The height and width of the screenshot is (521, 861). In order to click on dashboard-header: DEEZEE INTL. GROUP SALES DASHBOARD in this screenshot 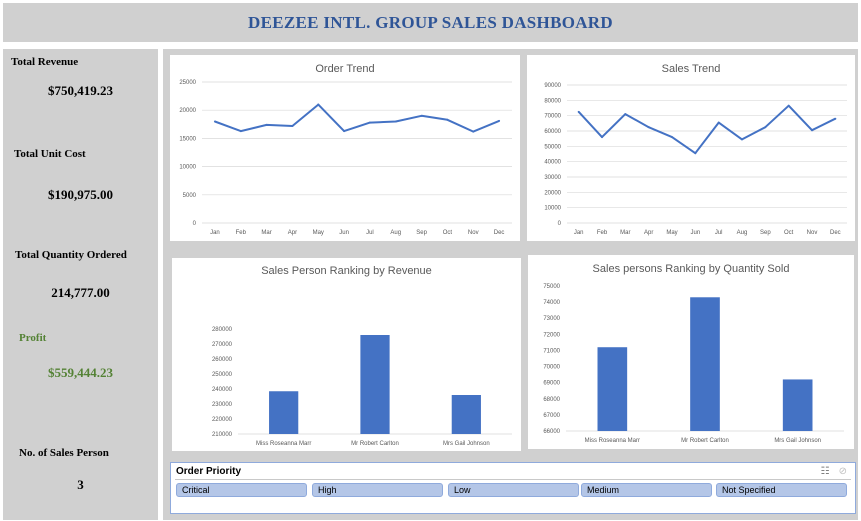, I will do `click(430, 22)`.